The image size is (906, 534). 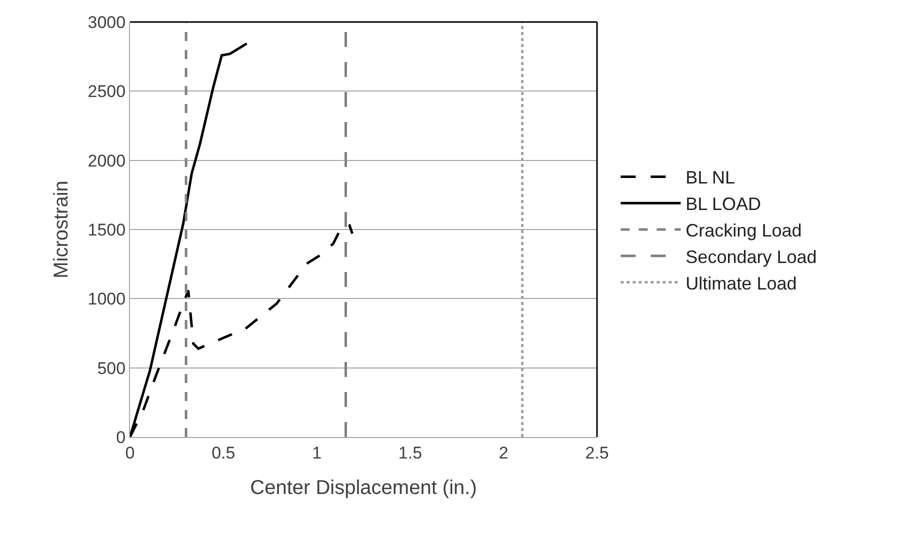 I want to click on y-tick-label: 1500, so click(x=107, y=230).